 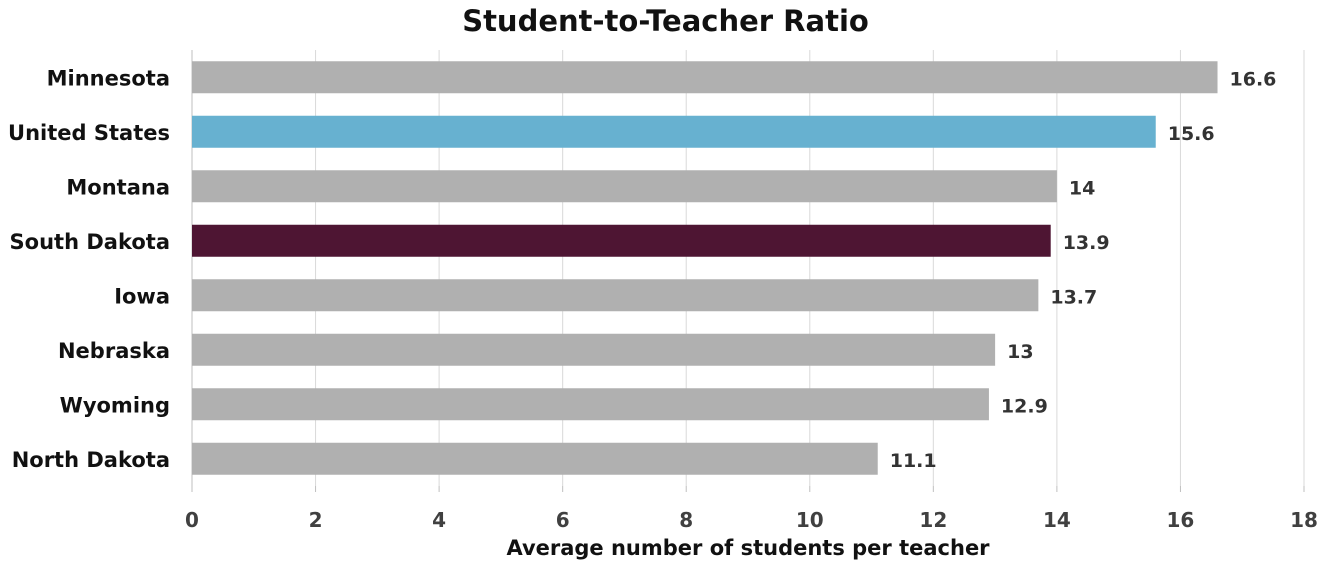 What do you see at coordinates (563, 520) in the screenshot?
I see `x-tick-label: 6` at bounding box center [563, 520].